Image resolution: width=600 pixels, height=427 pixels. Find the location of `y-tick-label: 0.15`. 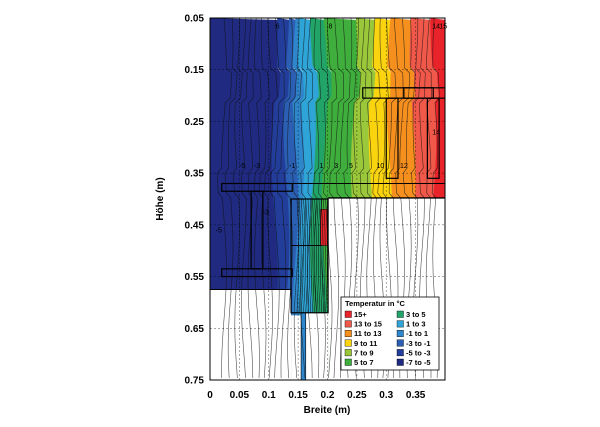

y-tick-label: 0.15 is located at coordinates (195, 70).